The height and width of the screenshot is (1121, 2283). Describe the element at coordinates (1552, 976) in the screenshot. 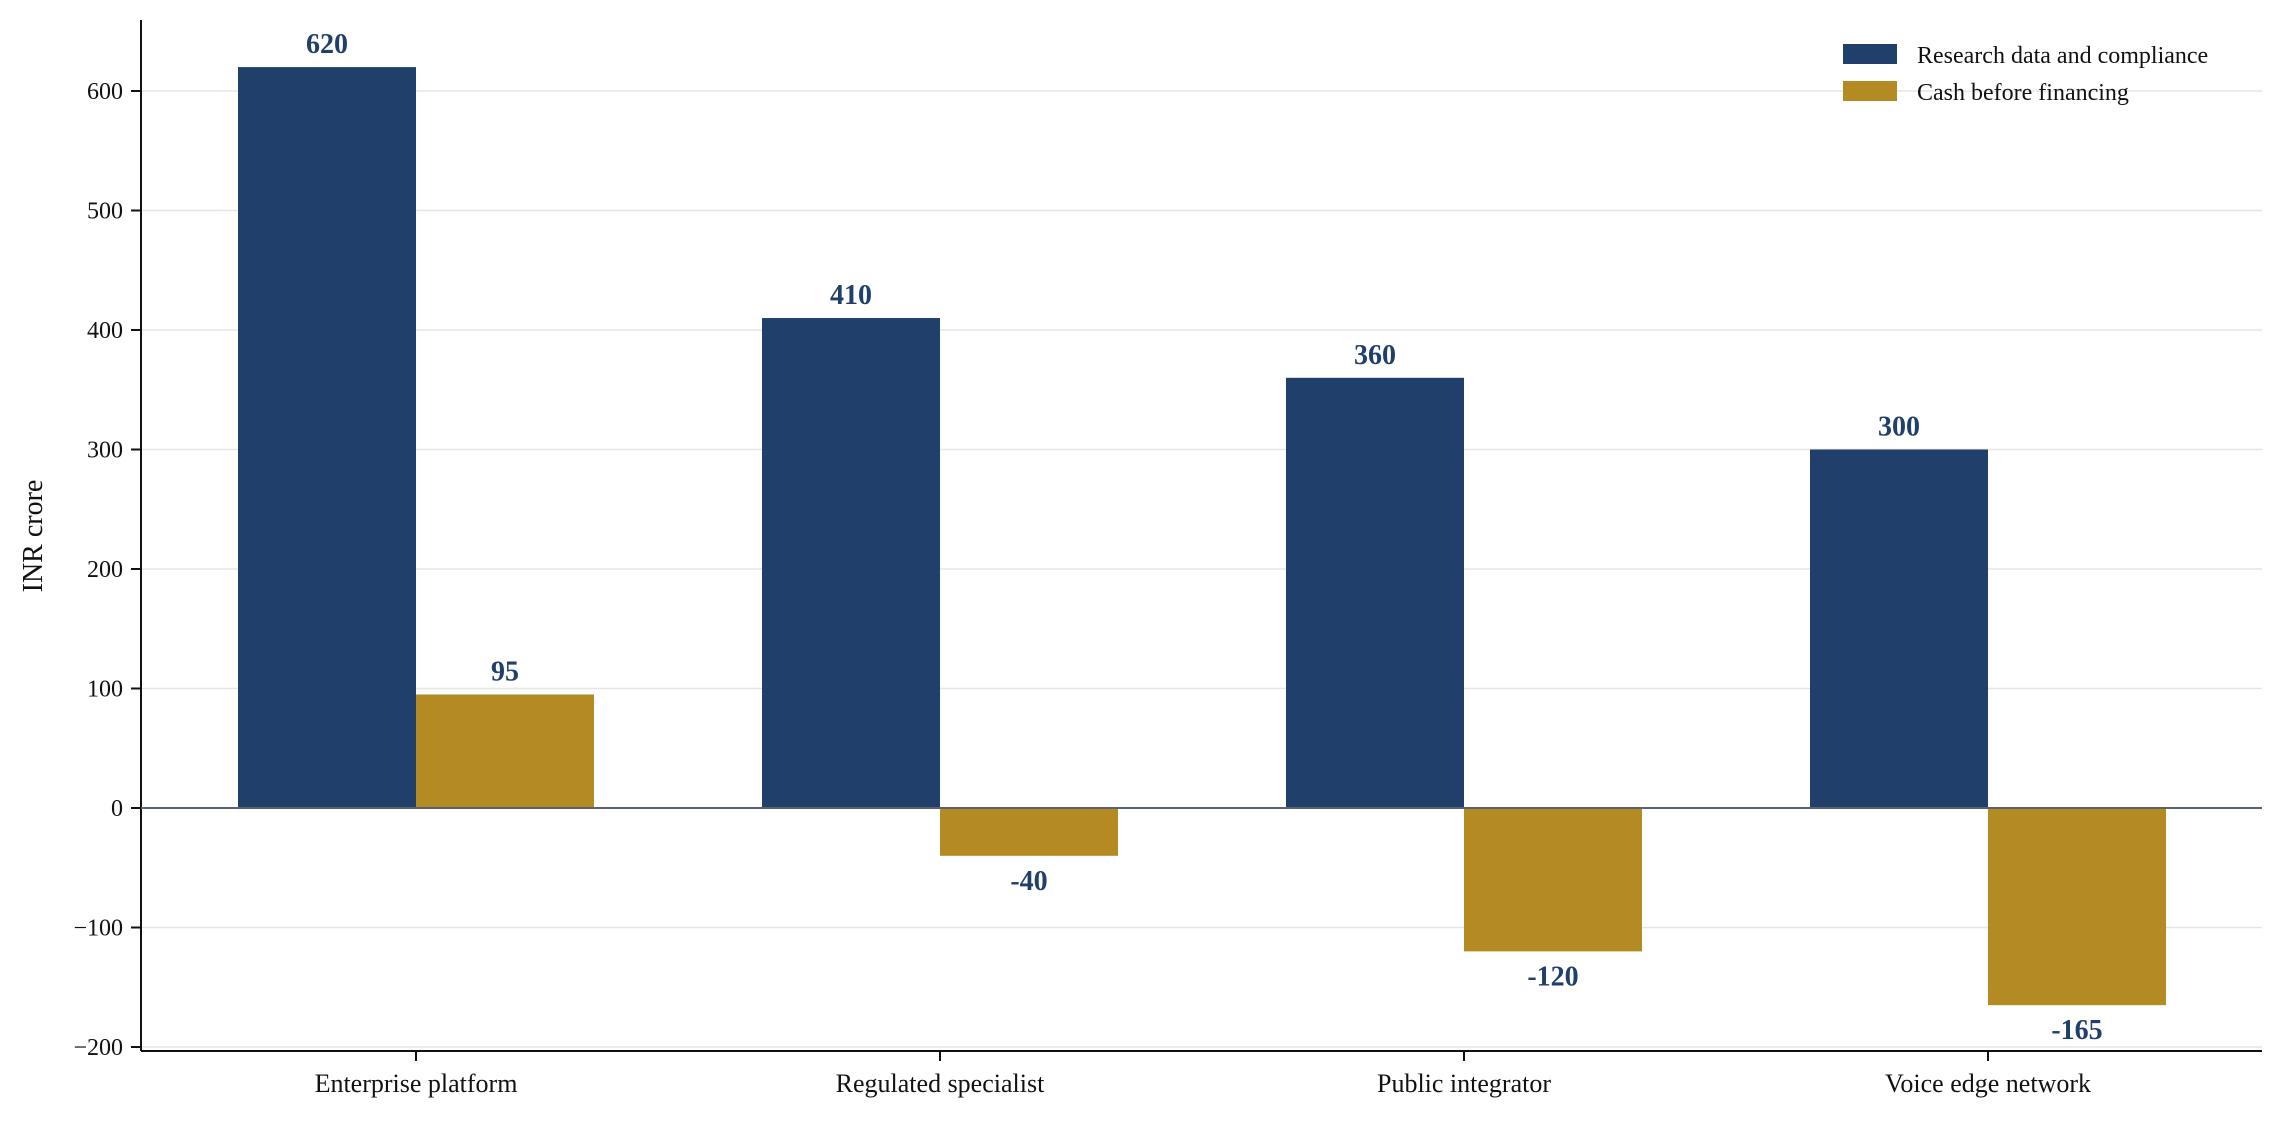

I see `data-label: -120` at that location.